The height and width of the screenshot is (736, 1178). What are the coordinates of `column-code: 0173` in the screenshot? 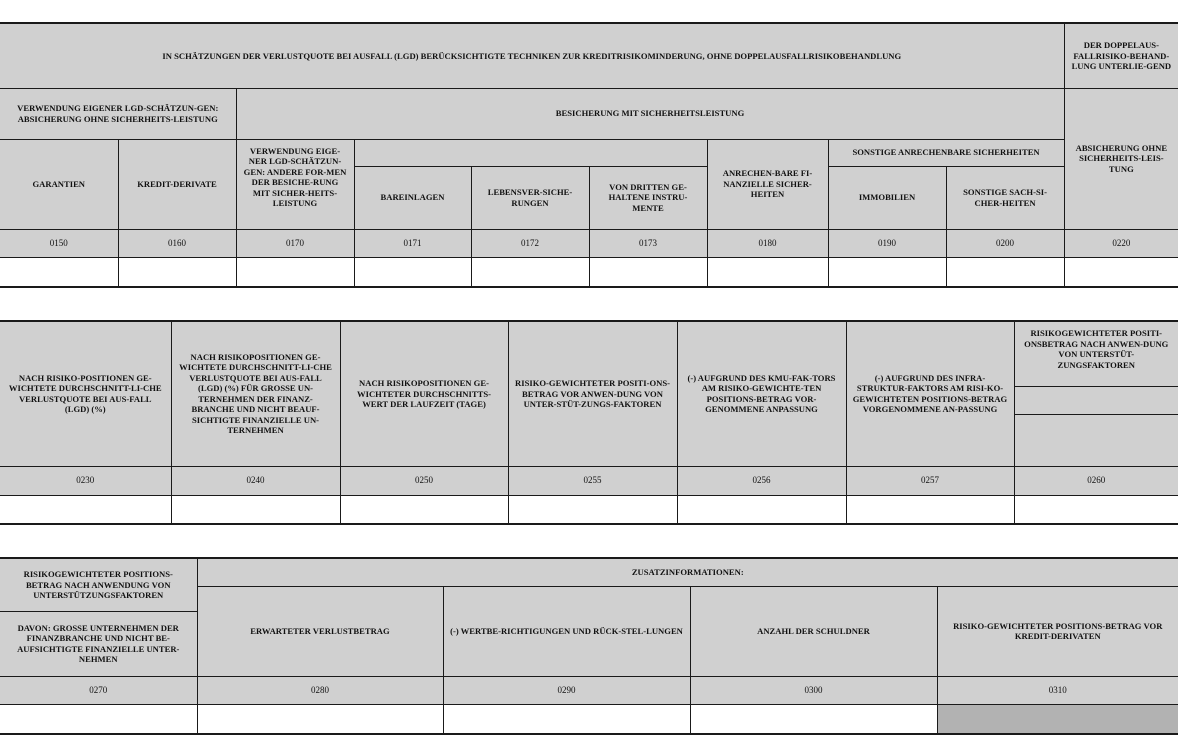 It's located at (648, 243).